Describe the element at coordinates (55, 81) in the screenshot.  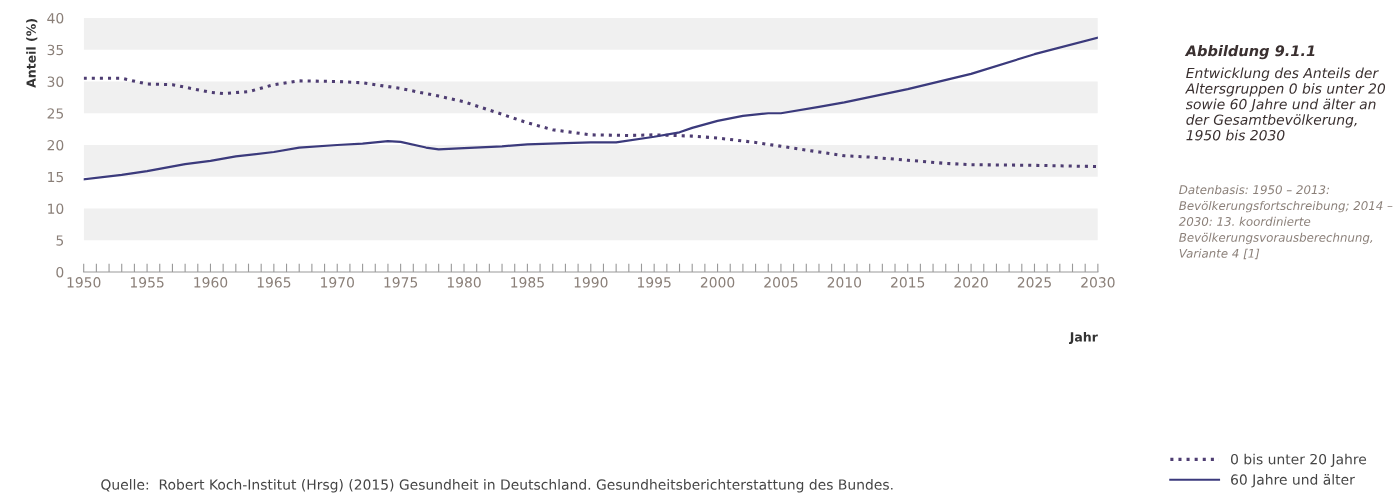
I see `y-tick-label: 30` at that location.